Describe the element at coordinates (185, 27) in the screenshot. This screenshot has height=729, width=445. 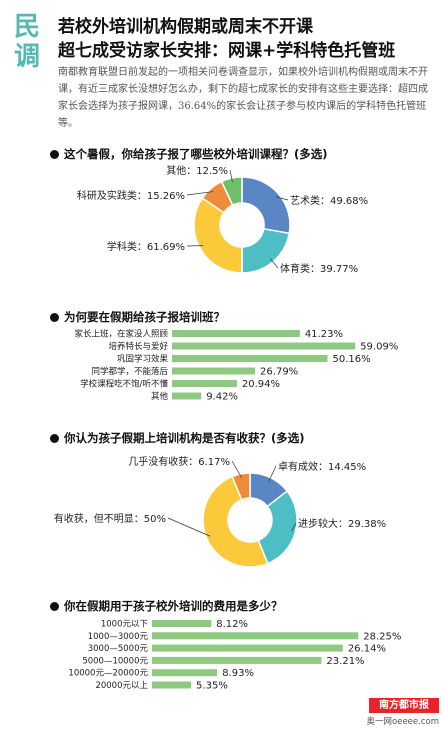
I see `headline-line-1: 若校外培训机构假期或周末不开课` at that location.